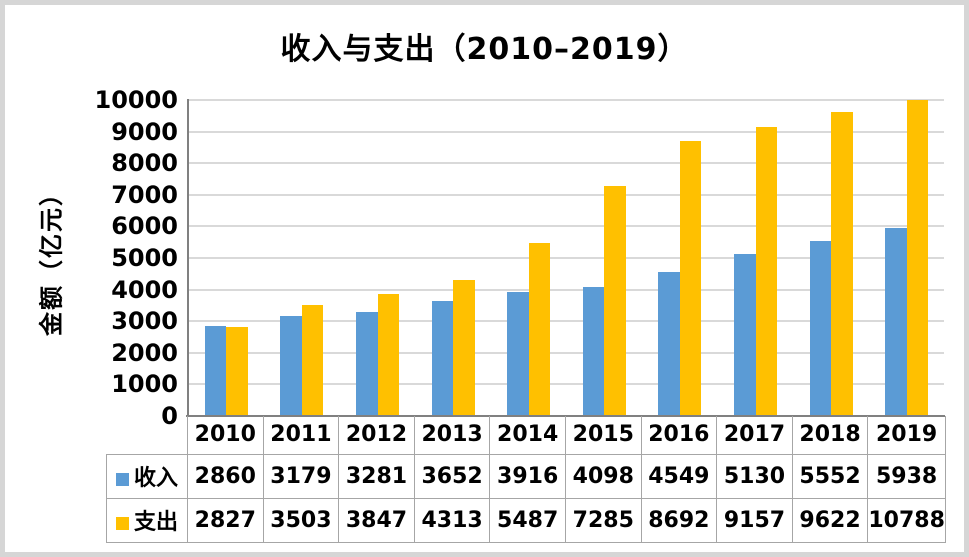  What do you see at coordinates (155, 478) in the screenshot?
I see `series-name-income: 收入` at bounding box center [155, 478].